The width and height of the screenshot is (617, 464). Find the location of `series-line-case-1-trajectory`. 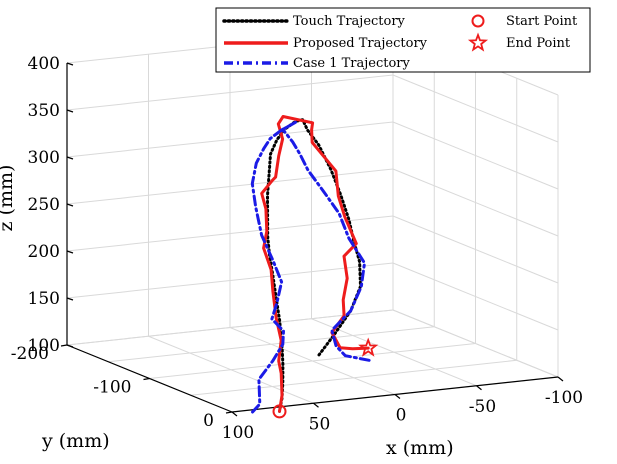

series-line-case-1-trajectory is located at coordinates (309, 268).